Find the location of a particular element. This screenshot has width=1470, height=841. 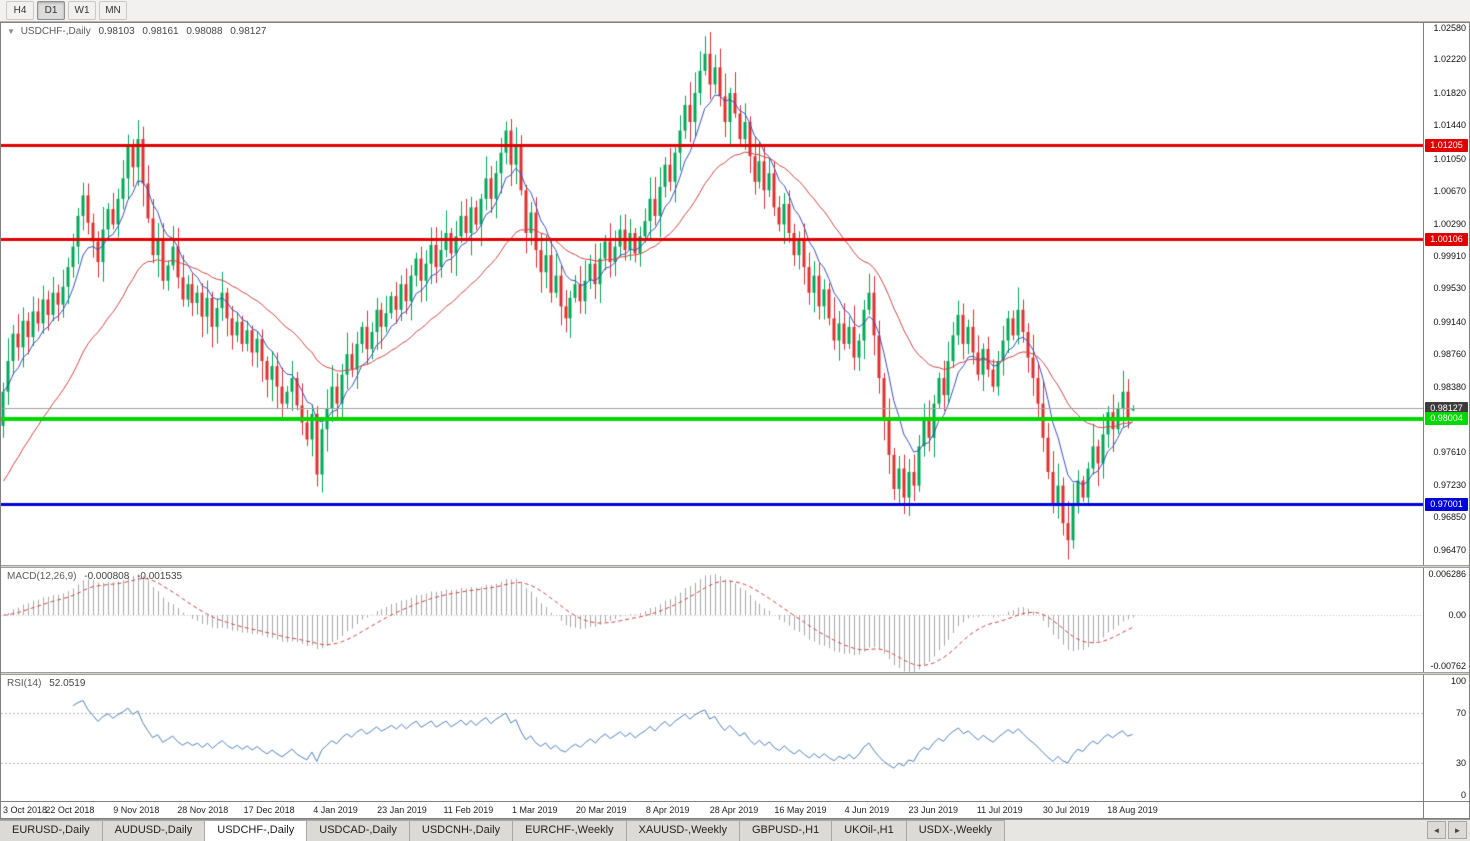

price-axis-label: 1.00670 is located at coordinates (1449, 191).